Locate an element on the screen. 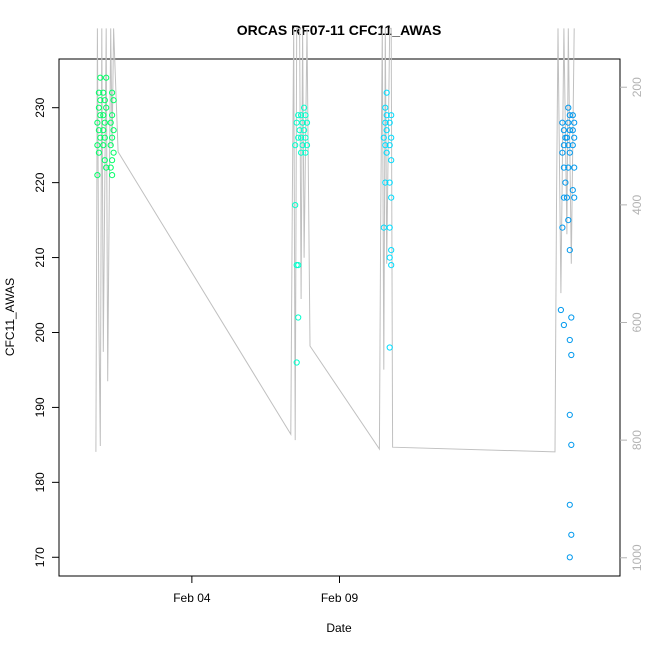 The height and width of the screenshot is (650, 650). y2-tick-label-1: 400 is located at coordinates (637, 205).